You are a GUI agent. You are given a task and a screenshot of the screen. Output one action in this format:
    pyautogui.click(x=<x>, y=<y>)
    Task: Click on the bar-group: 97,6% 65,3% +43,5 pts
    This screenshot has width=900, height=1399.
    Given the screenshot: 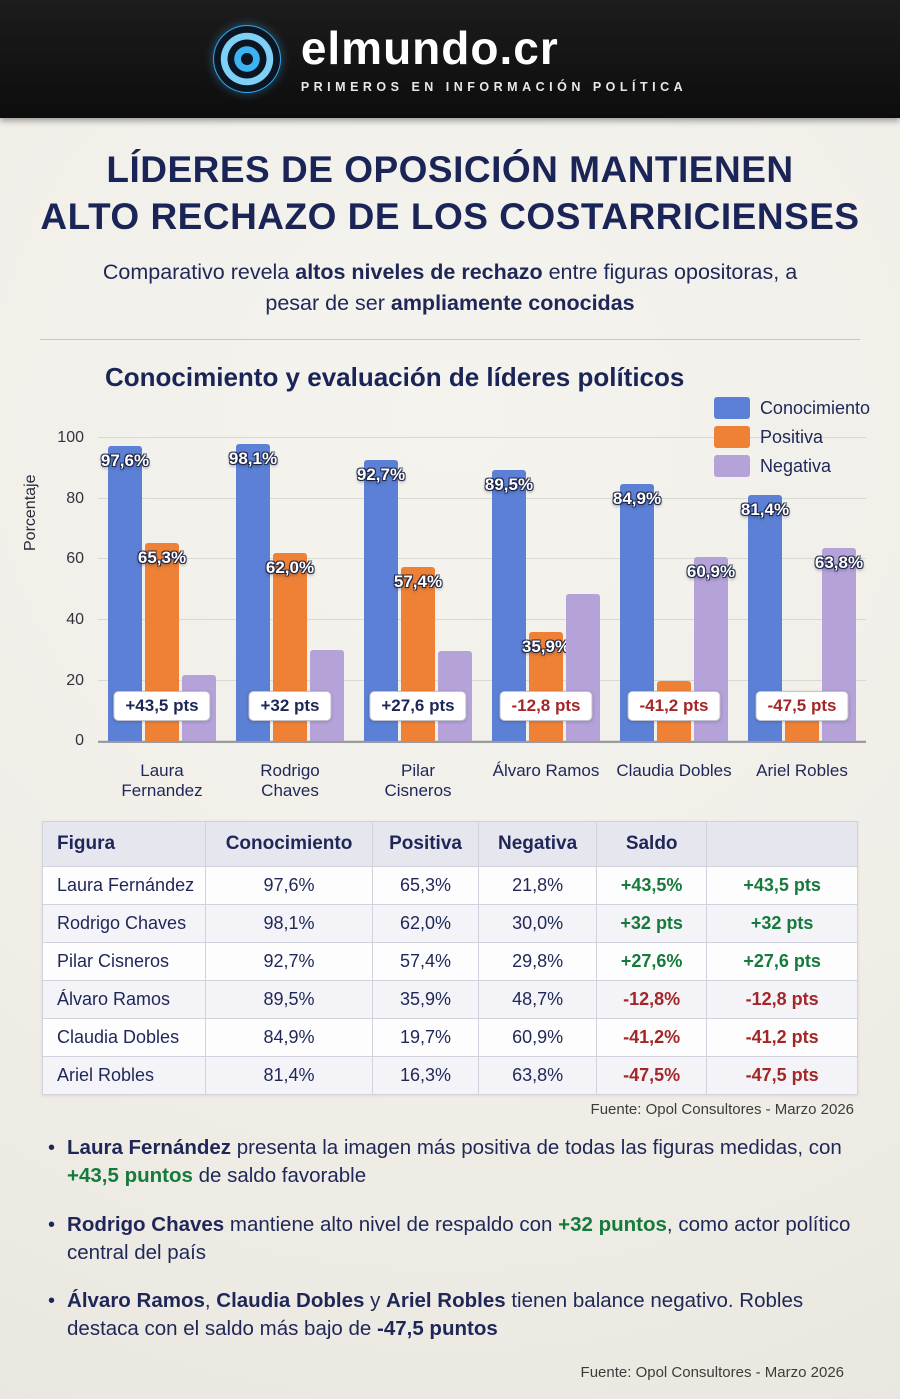 What is the action you would take?
    pyautogui.click(x=162, y=579)
    